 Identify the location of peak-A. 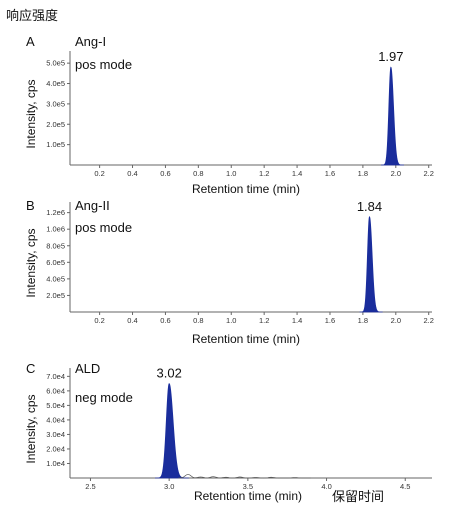
(392, 116).